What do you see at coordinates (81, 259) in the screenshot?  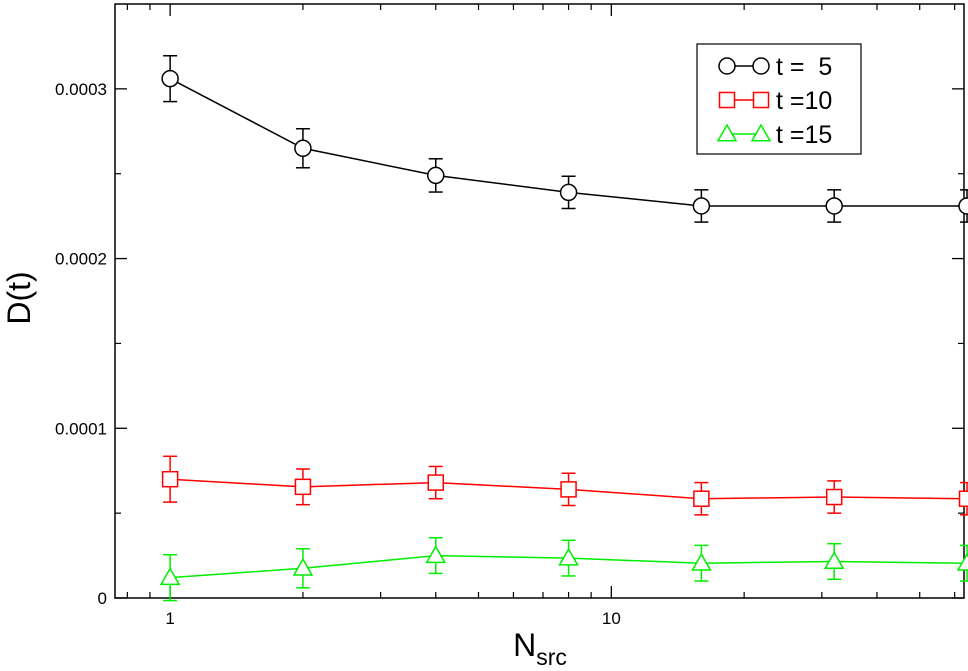 I see `y-tick-label: 0.0002` at bounding box center [81, 259].